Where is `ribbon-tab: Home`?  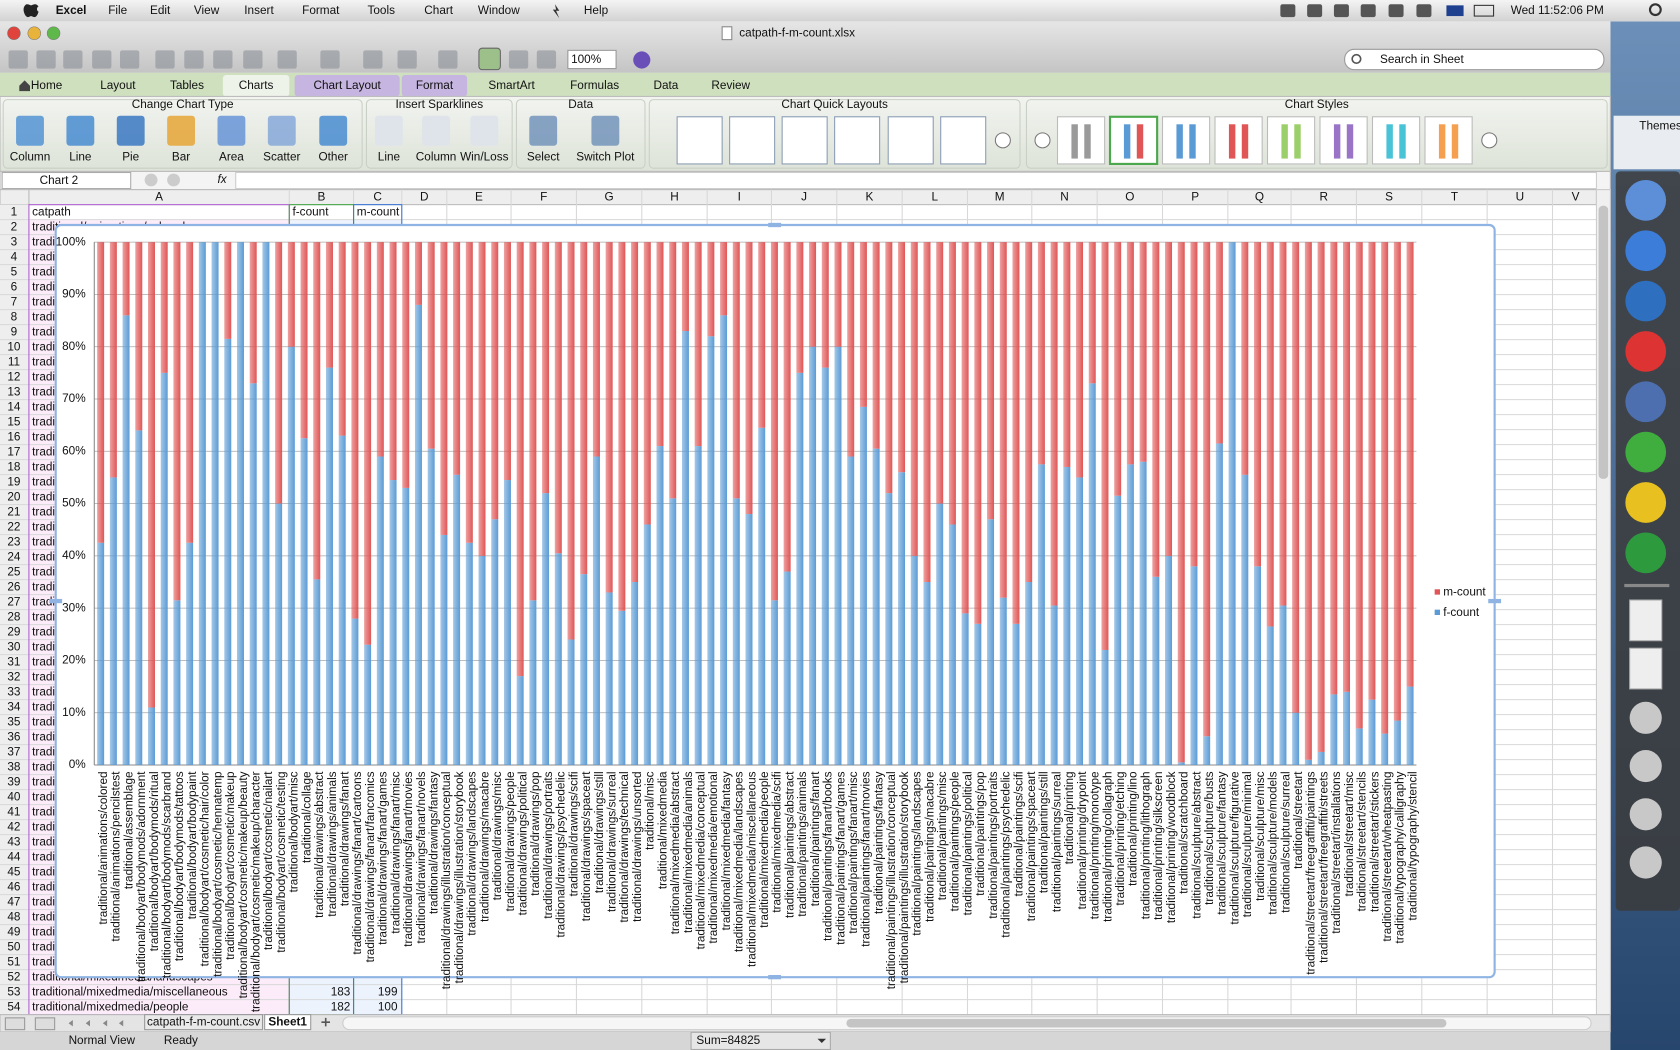 ribbon-tab: Home is located at coordinates (47, 85).